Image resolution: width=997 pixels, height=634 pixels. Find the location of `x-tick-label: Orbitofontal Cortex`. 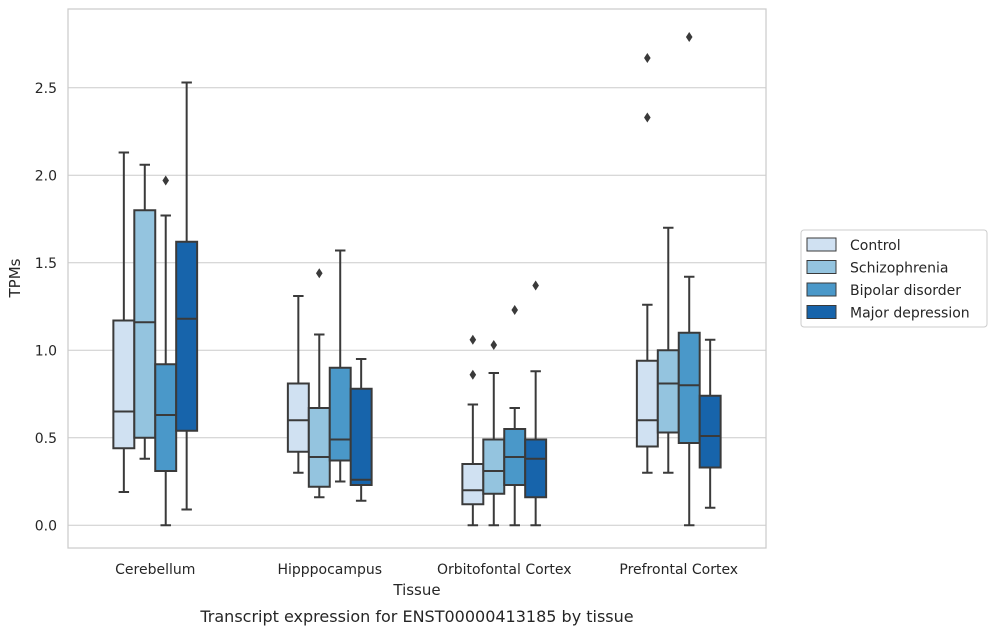

x-tick-label: Orbitofontal Cortex is located at coordinates (504, 570).